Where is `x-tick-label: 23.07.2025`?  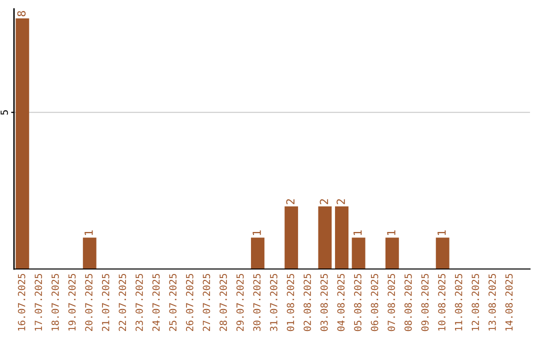
x-tick-label: 23.07.2025 is located at coordinates (139, 302).